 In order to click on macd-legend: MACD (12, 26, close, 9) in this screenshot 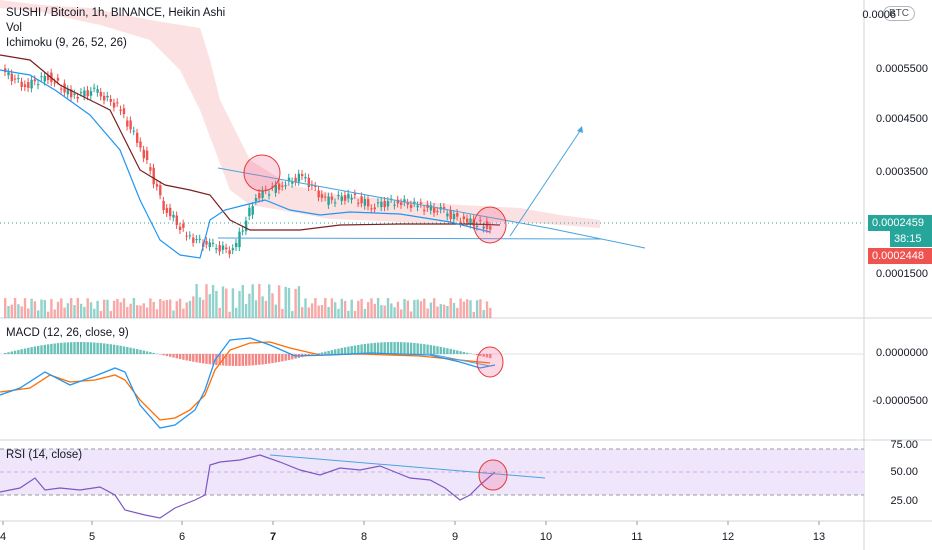, I will do `click(67, 333)`.